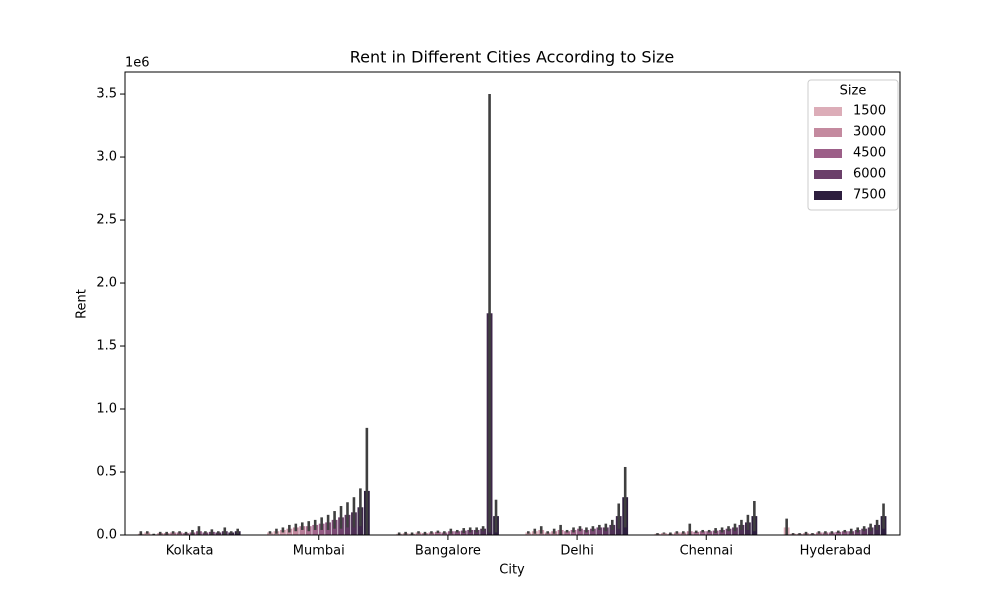 This screenshot has height=600, width=1000. Describe the element at coordinates (106, 94) in the screenshot. I see `y-tick-label: 3.5` at that location.